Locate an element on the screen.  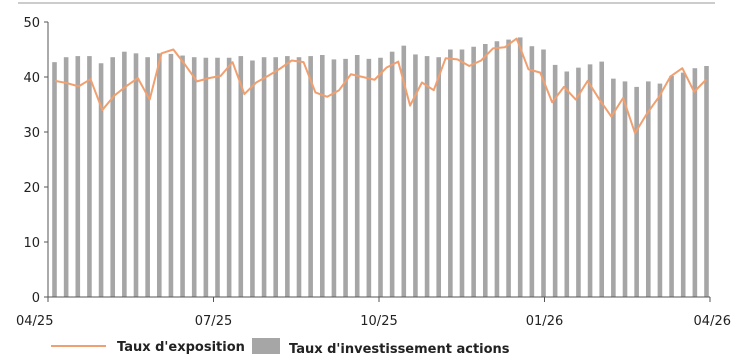
y-tick-label: 50 is located at coordinates (31, 23).